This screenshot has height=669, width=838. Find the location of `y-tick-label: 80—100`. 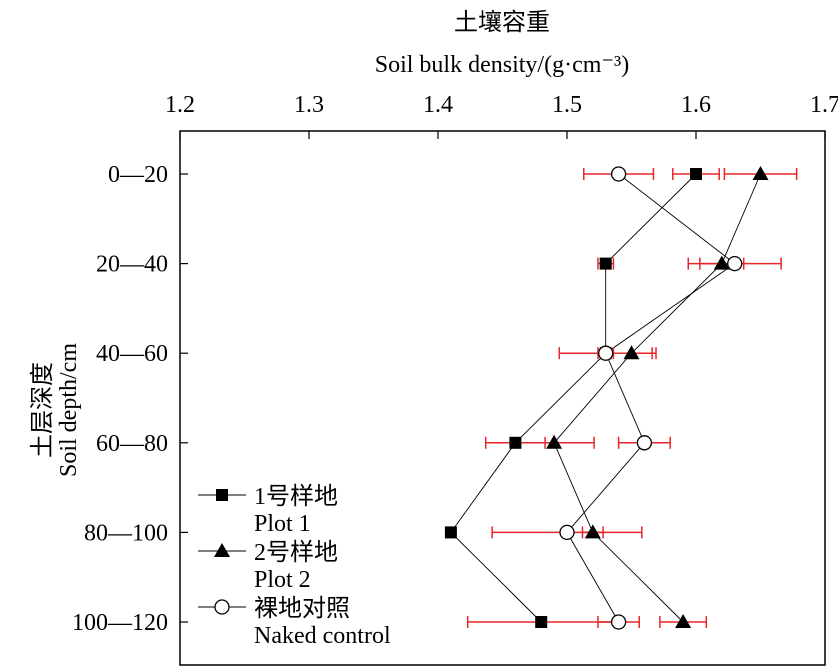

y-tick-label: 80—100 is located at coordinates (126, 533).